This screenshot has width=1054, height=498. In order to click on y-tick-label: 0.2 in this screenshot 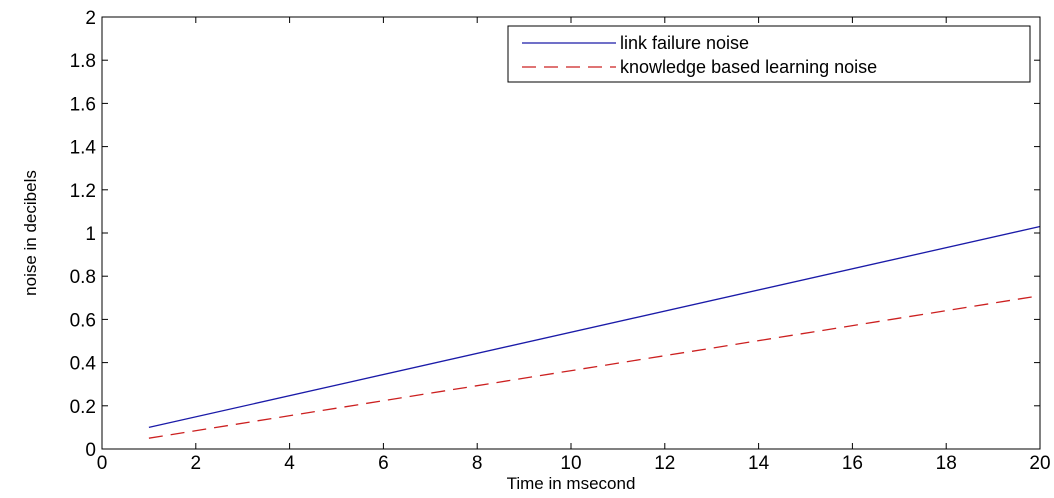, I will do `click(83, 407)`.